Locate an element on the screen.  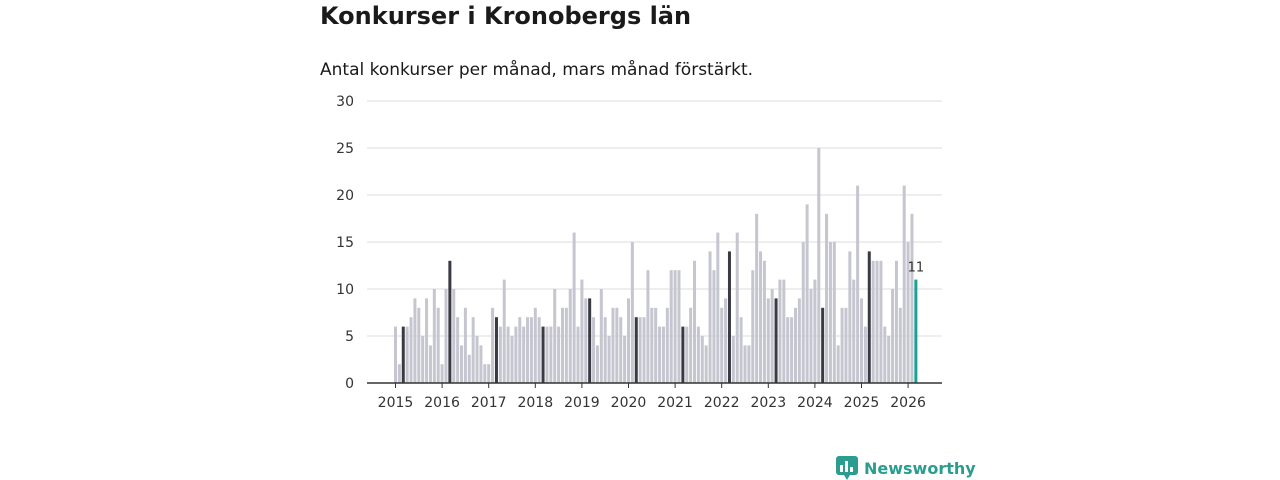
brand-name: Newsworthy is located at coordinates (920, 468).